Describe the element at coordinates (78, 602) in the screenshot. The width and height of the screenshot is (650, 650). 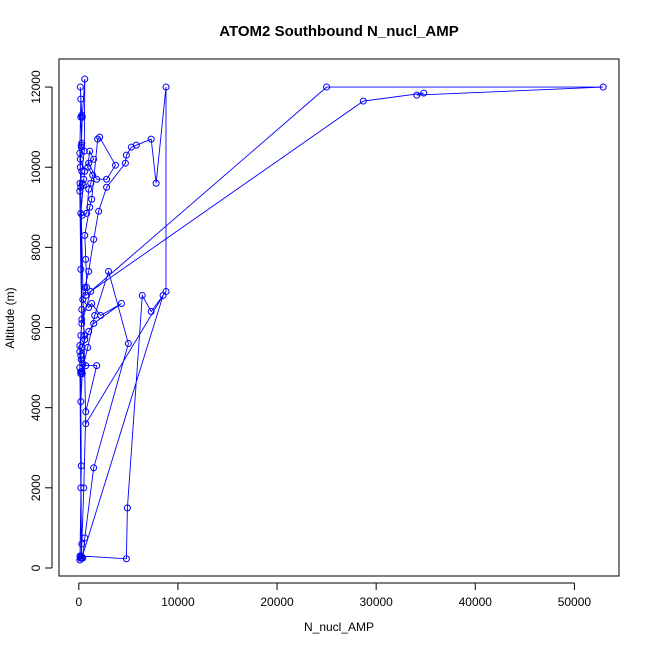
I see `x-tick-label: 0` at that location.